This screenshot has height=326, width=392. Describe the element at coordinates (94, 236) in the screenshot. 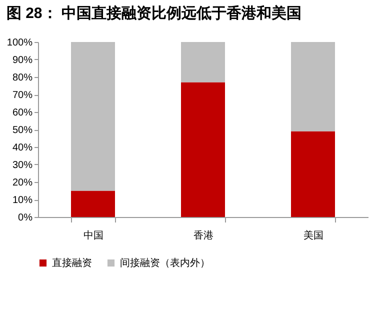

I see `x-tick-label: 中国` at that location.